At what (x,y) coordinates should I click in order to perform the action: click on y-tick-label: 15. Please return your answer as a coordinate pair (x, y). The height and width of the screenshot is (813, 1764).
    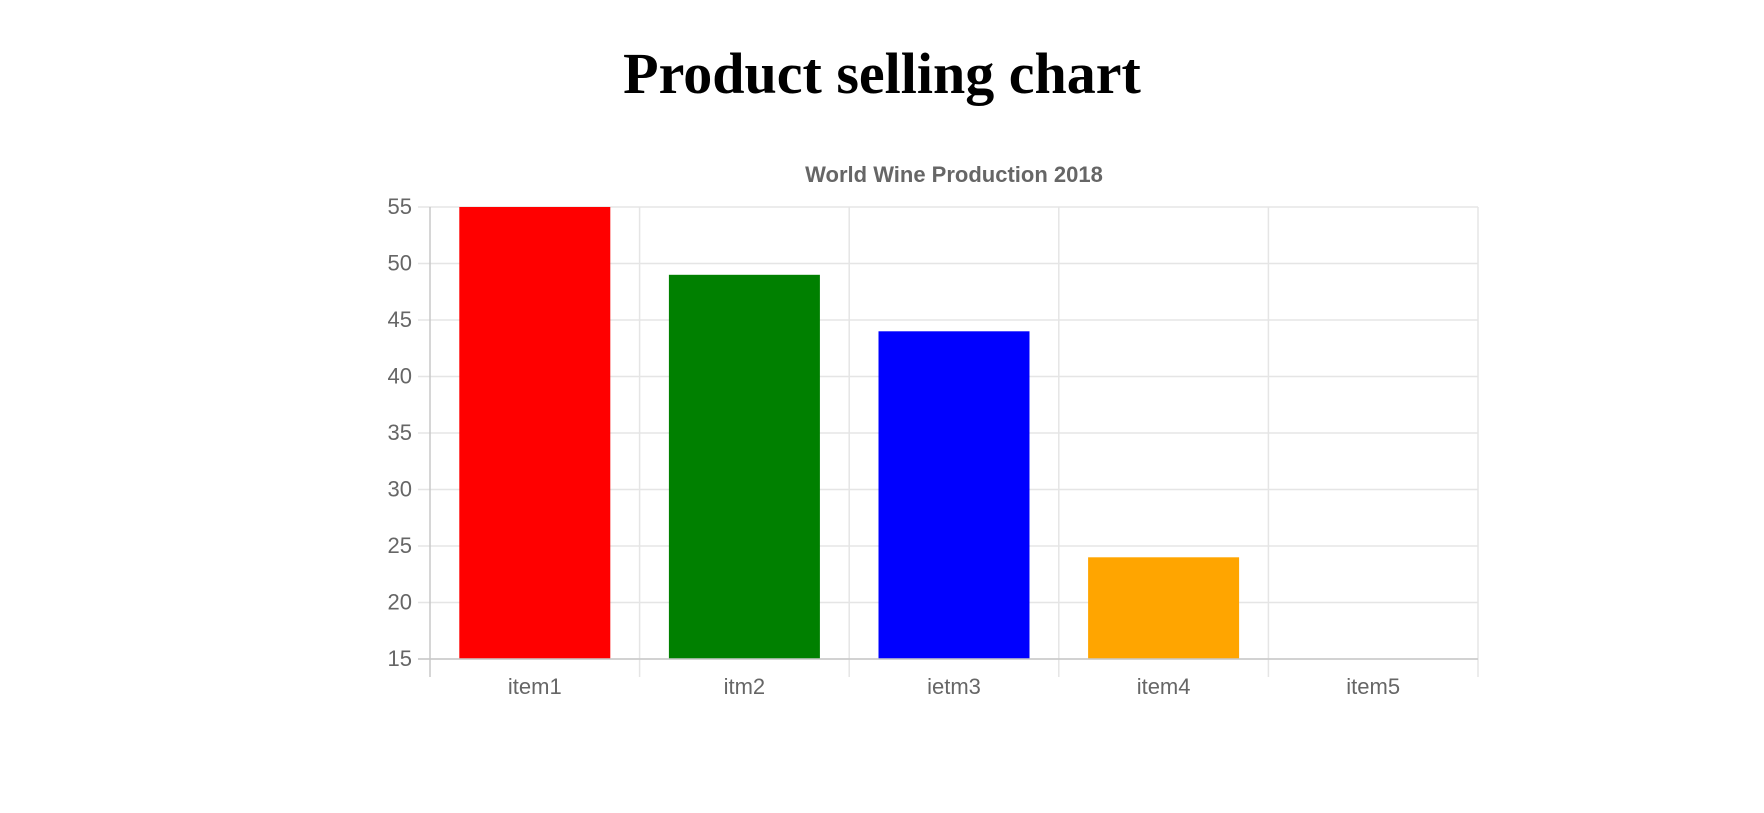
    Looking at the image, I should click on (400, 658).